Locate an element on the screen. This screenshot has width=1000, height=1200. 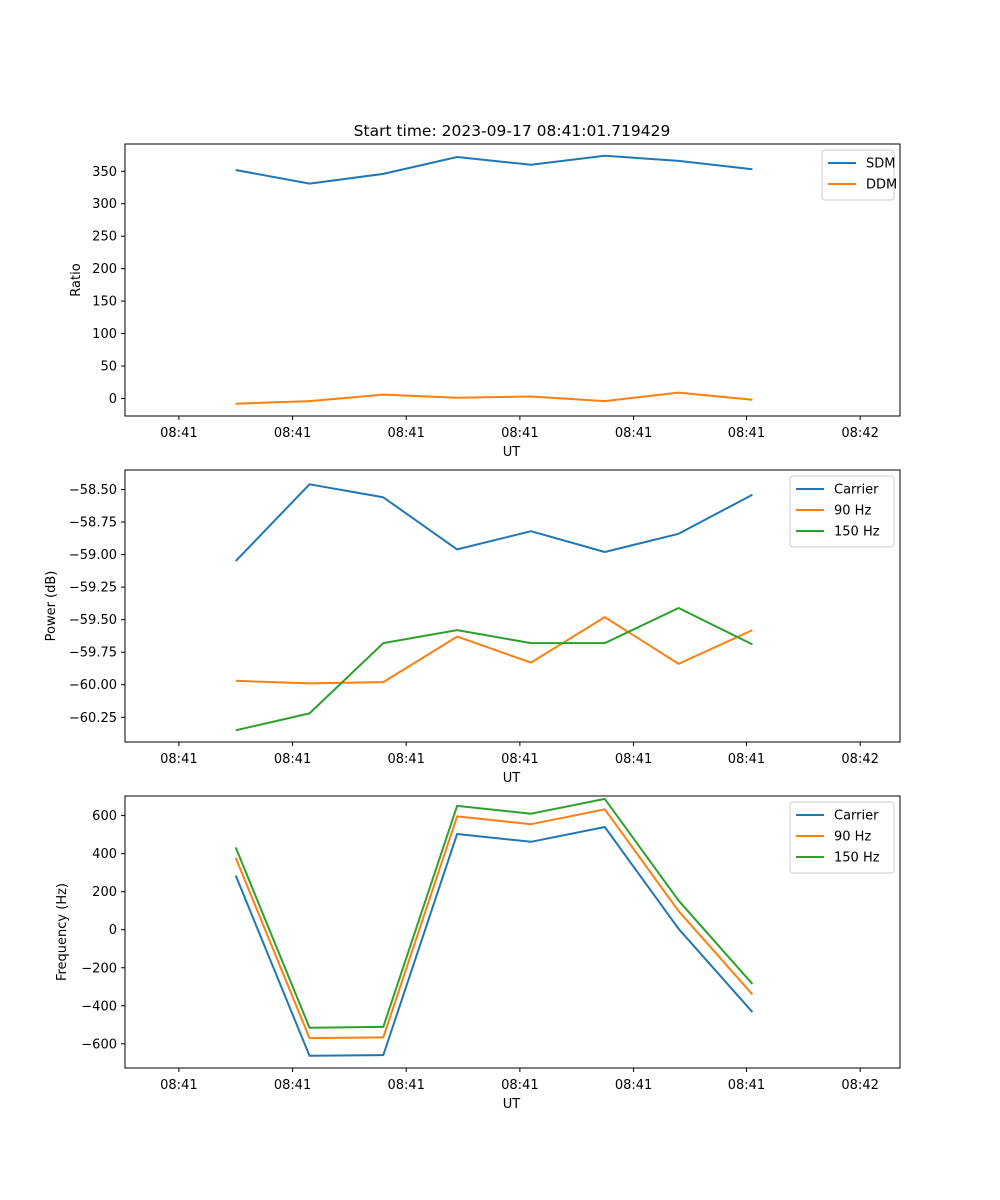
frequency-y-tick-label: 0 is located at coordinates (113, 930).